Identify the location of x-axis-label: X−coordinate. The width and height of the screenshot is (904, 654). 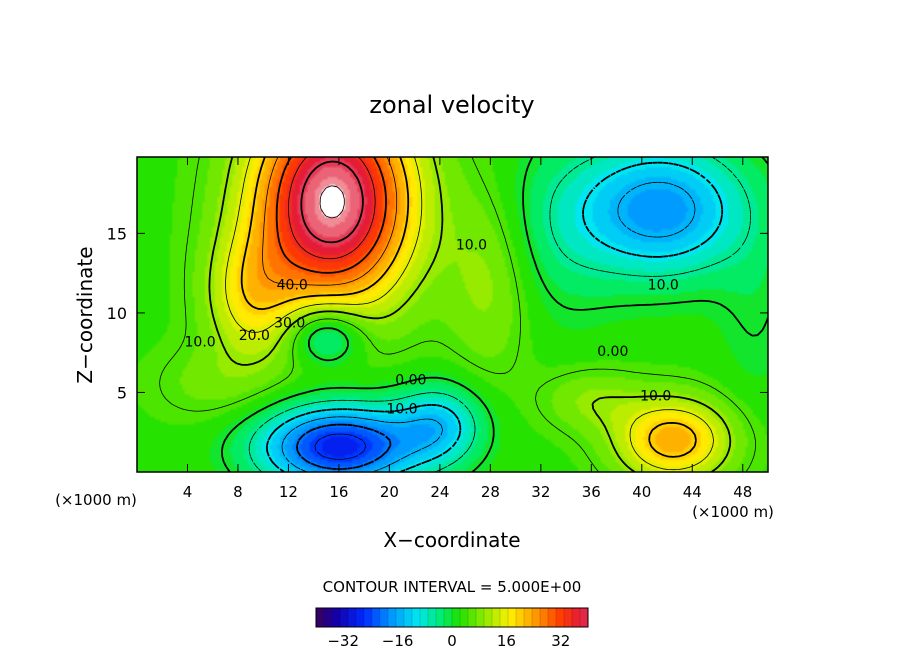
(451, 540).